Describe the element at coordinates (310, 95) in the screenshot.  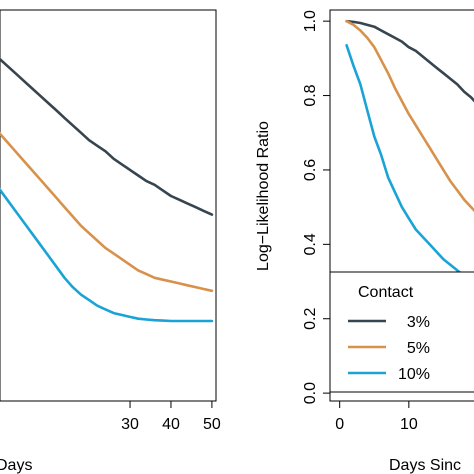
I see `right-y-tick-label: 0.8` at that location.